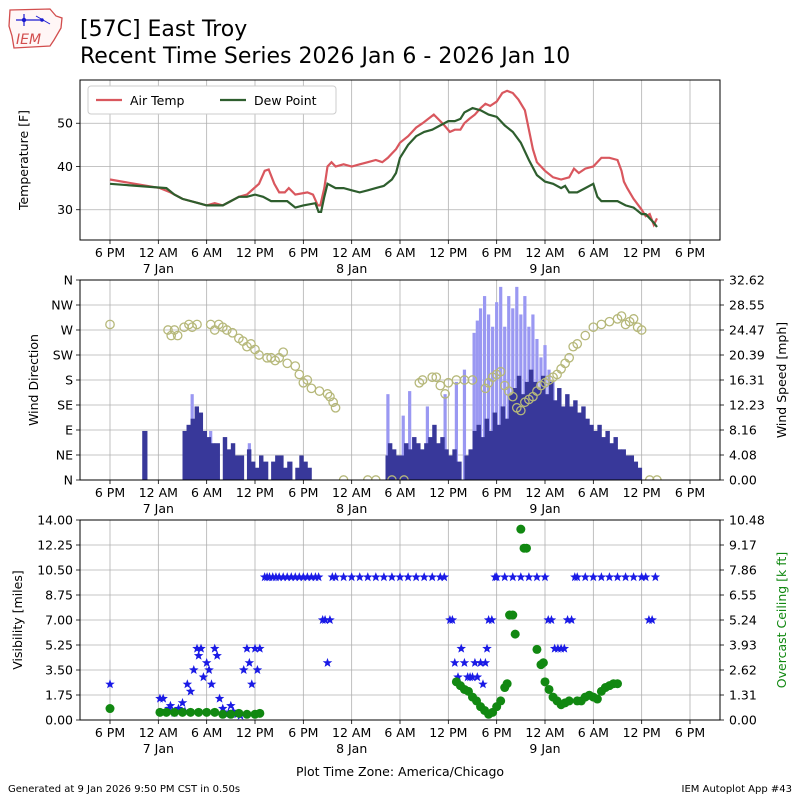 Image resolution: width=800 pixels, height=800 pixels. Describe the element at coordinates (23, 160) in the screenshot. I see `y-axis-title: Temperature [F]` at that location.